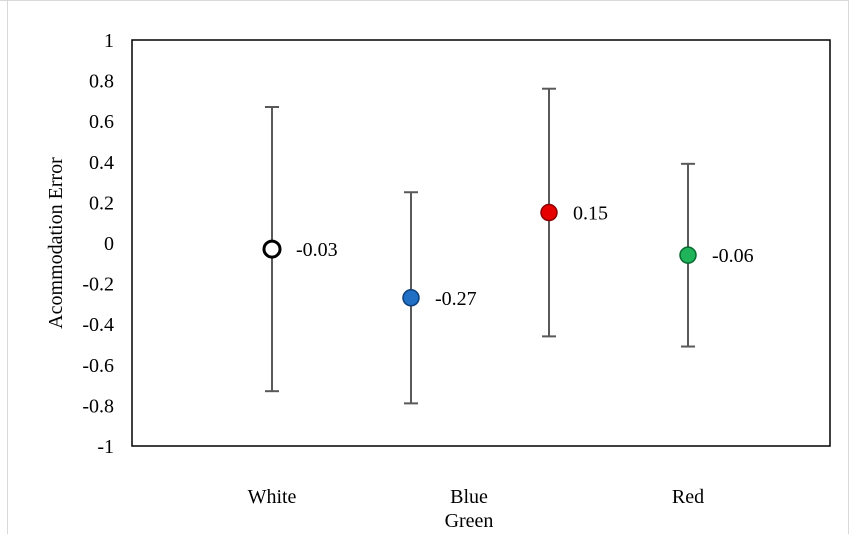 This screenshot has width=849, height=534. I want to click on x-category-label: Blue, so click(469, 497).